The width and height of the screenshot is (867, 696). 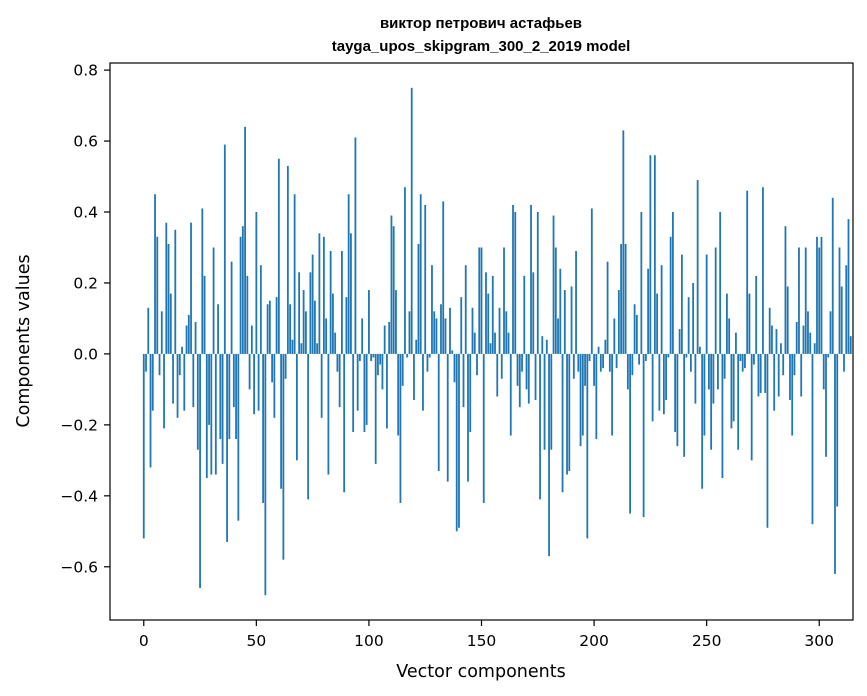 What do you see at coordinates (85, 142) in the screenshot?
I see `y-tick-label: 0.6` at bounding box center [85, 142].